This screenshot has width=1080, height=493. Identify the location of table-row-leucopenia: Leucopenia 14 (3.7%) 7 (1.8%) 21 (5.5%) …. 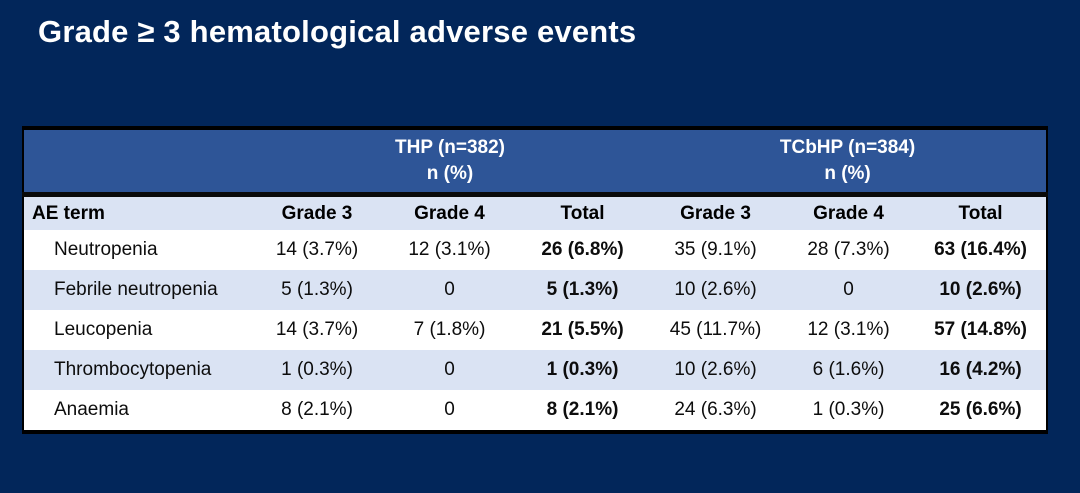
(535, 330).